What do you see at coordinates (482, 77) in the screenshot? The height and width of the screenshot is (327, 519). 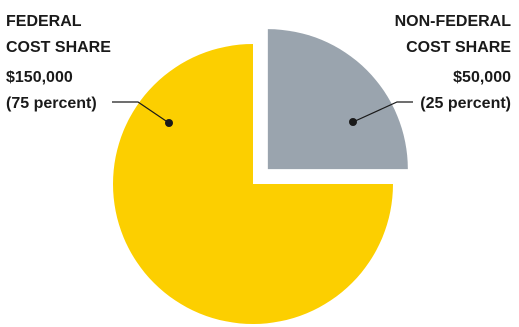 I see `nonfederal-amount: $50,000` at bounding box center [482, 77].